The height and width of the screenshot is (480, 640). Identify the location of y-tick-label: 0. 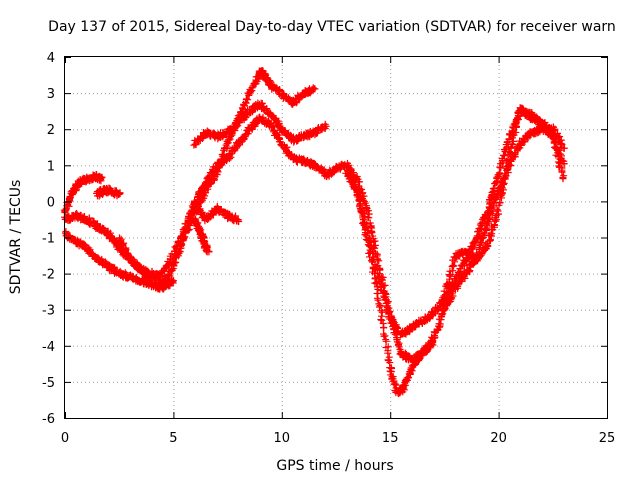
(51, 202).